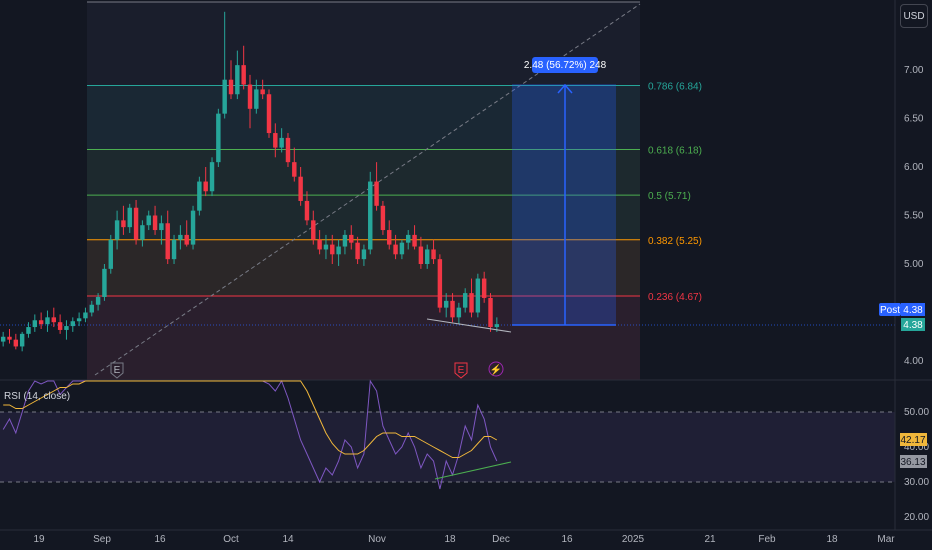 Image resolution: width=932 pixels, height=550 pixels. I want to click on rsi-tick-label: 40.00, so click(916, 447).